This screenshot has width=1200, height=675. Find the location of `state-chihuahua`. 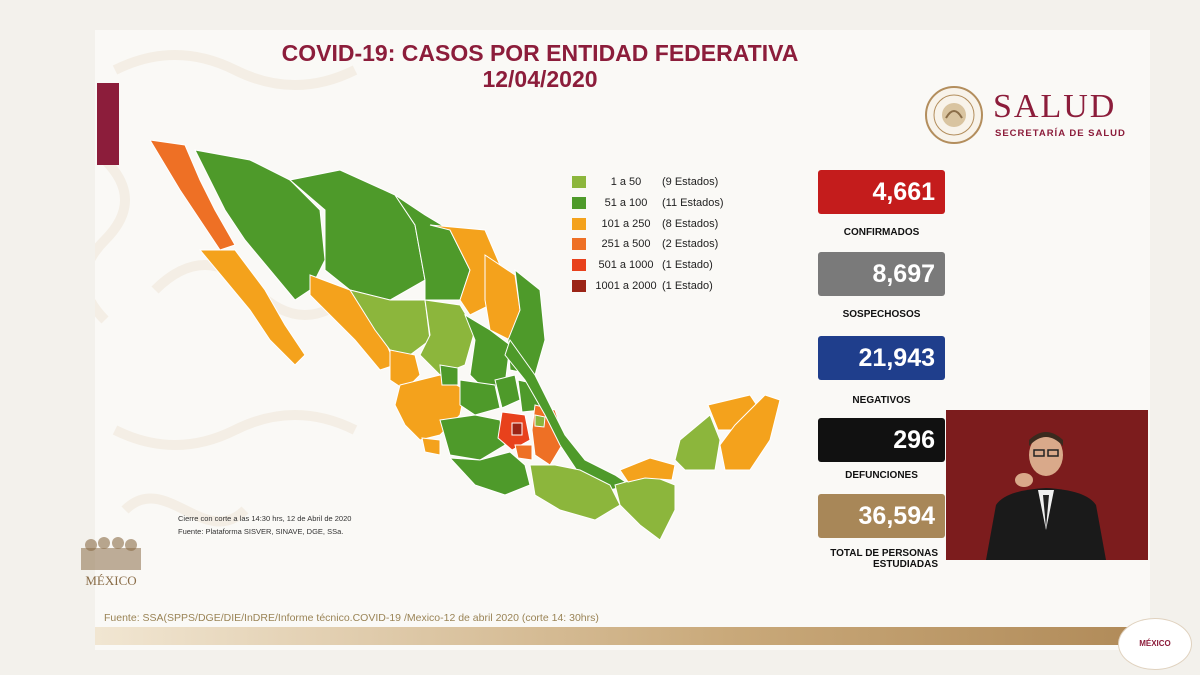

state-chihuahua is located at coordinates (357, 235).